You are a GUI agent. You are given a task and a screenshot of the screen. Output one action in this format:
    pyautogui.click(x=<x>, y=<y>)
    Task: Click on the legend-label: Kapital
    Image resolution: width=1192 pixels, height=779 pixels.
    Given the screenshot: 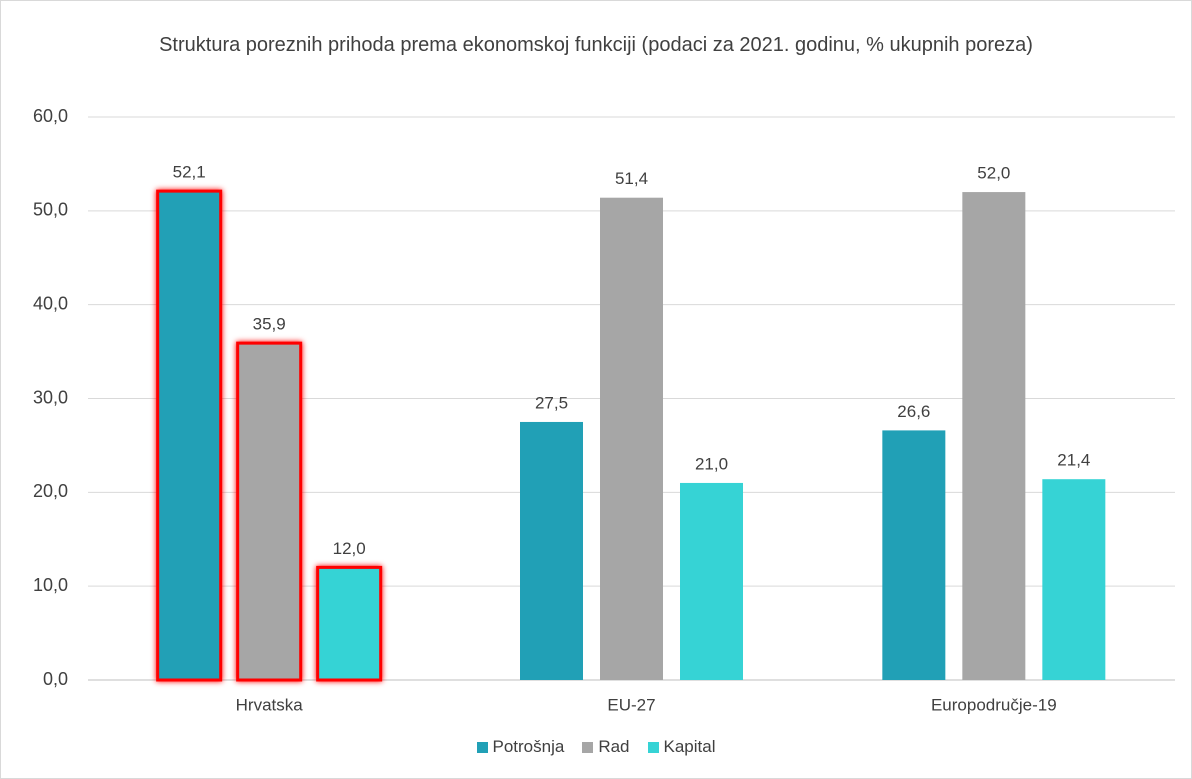 What is the action you would take?
    pyautogui.click(x=689, y=746)
    